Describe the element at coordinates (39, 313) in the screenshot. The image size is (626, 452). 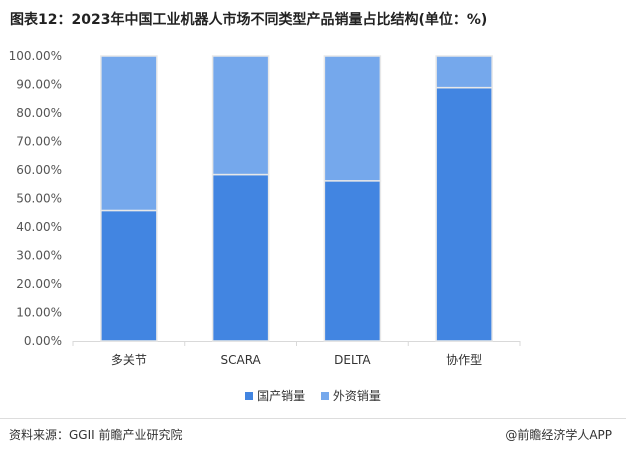
I see `y-tick-label: 10.00%` at that location.